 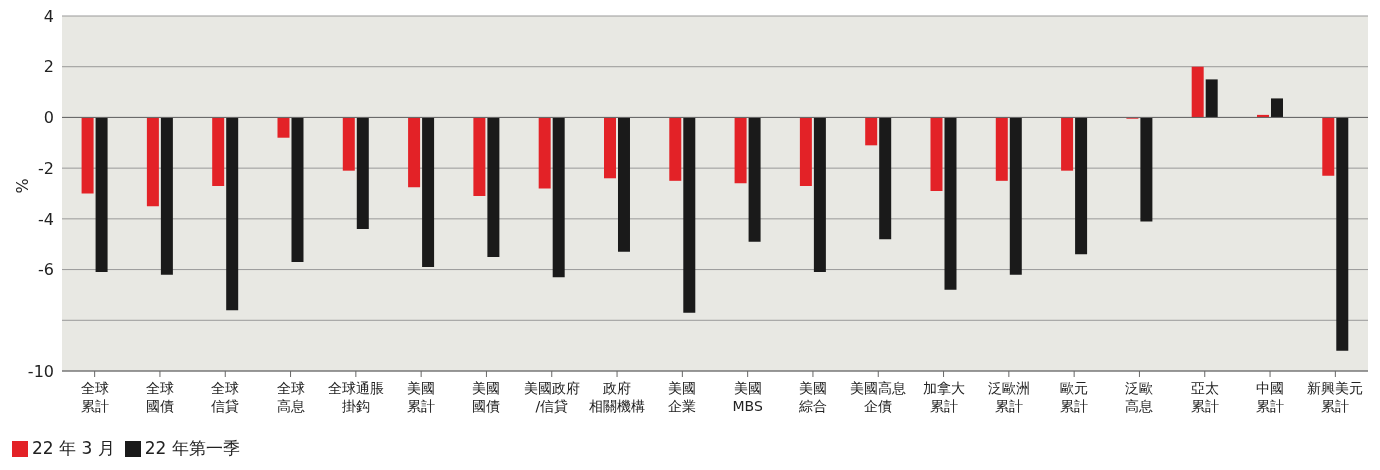 What do you see at coordinates (48, 67) in the screenshot?
I see `y-tick-label: 2` at bounding box center [48, 67].